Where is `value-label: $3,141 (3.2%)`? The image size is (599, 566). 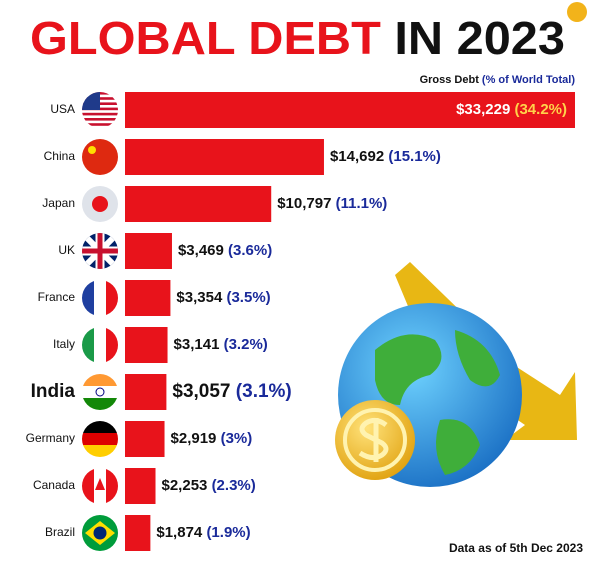 value-label: $3,141 (3.2%) is located at coordinates (221, 344).